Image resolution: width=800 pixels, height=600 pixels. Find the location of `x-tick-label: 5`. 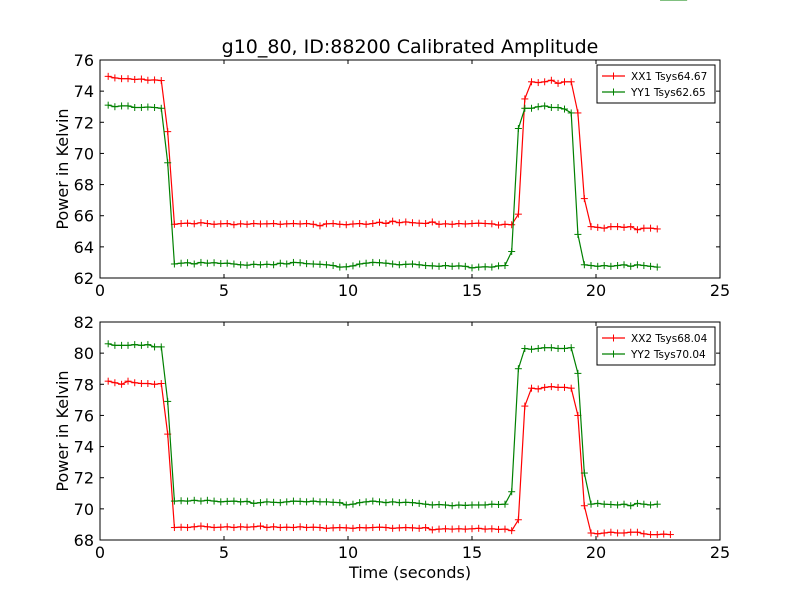

x-tick-label: 5 is located at coordinates (224, 552).